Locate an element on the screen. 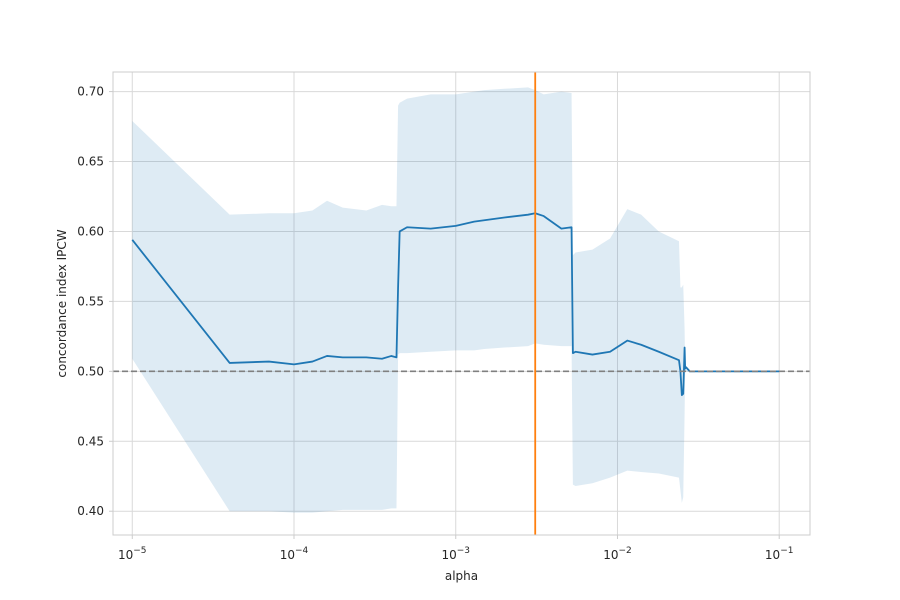 This screenshot has height=600, width=900. y-axis-ticks: 0.40 0.45 0.50 0.55 0.60 0.65 0.70 is located at coordinates (95, 301).